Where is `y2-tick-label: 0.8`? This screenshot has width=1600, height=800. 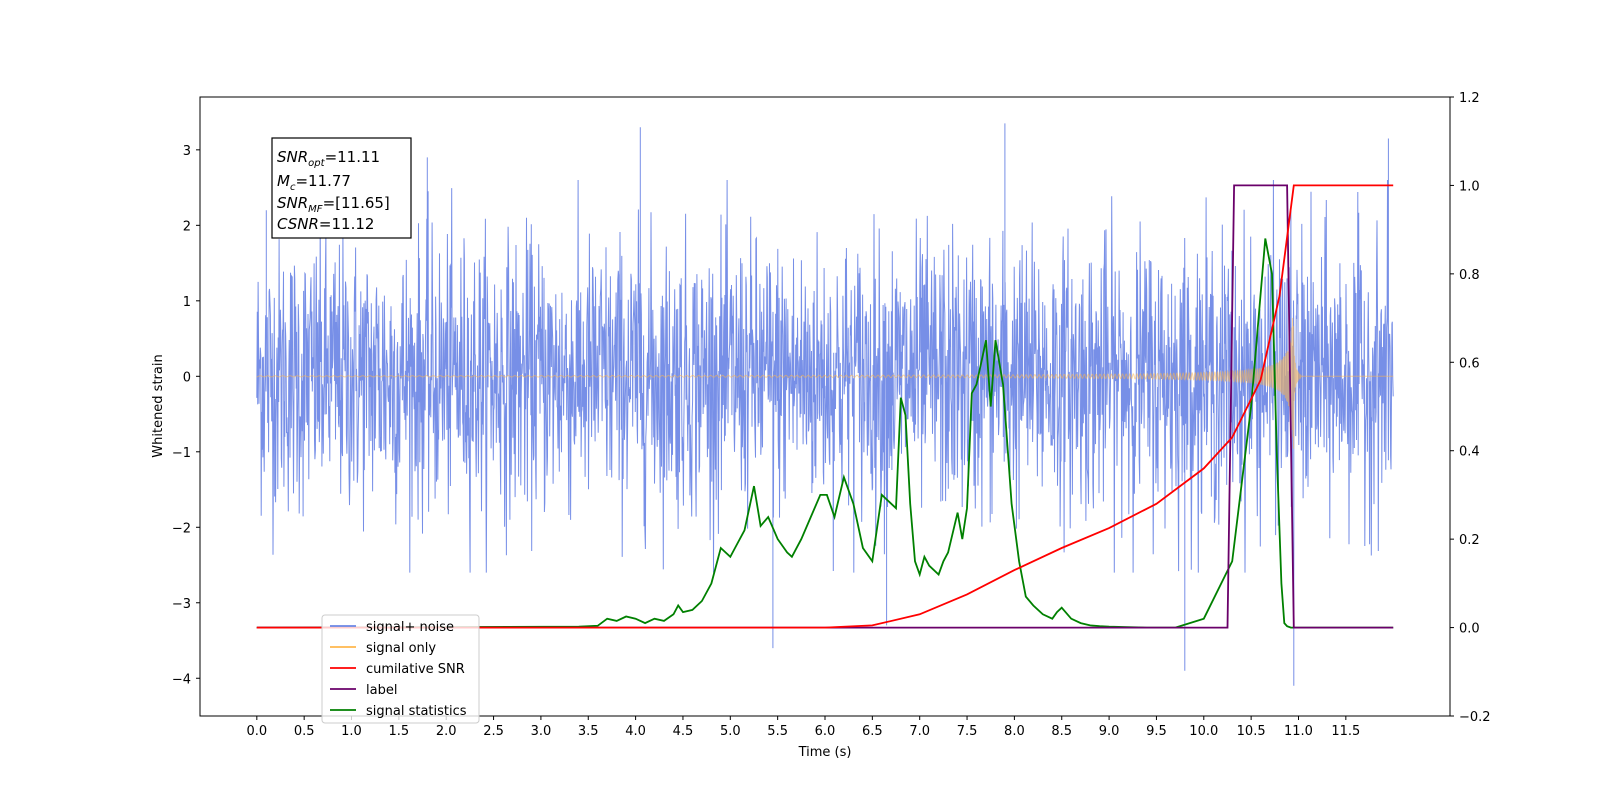 y2-tick-label: 0.8 is located at coordinates (1469, 275).